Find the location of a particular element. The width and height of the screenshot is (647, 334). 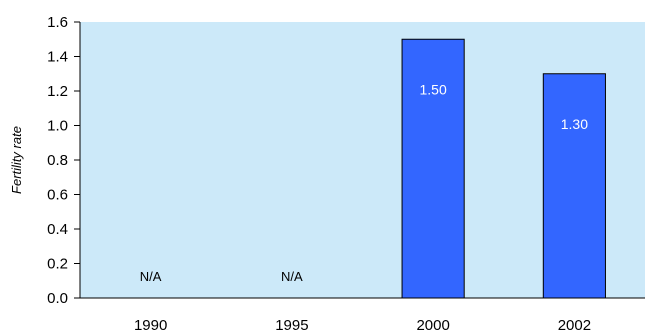

y-axis: 0.0 0.2 0.4 0.6 0.8 1.0 1.2 1.4 1.6 is located at coordinates (64, 160).